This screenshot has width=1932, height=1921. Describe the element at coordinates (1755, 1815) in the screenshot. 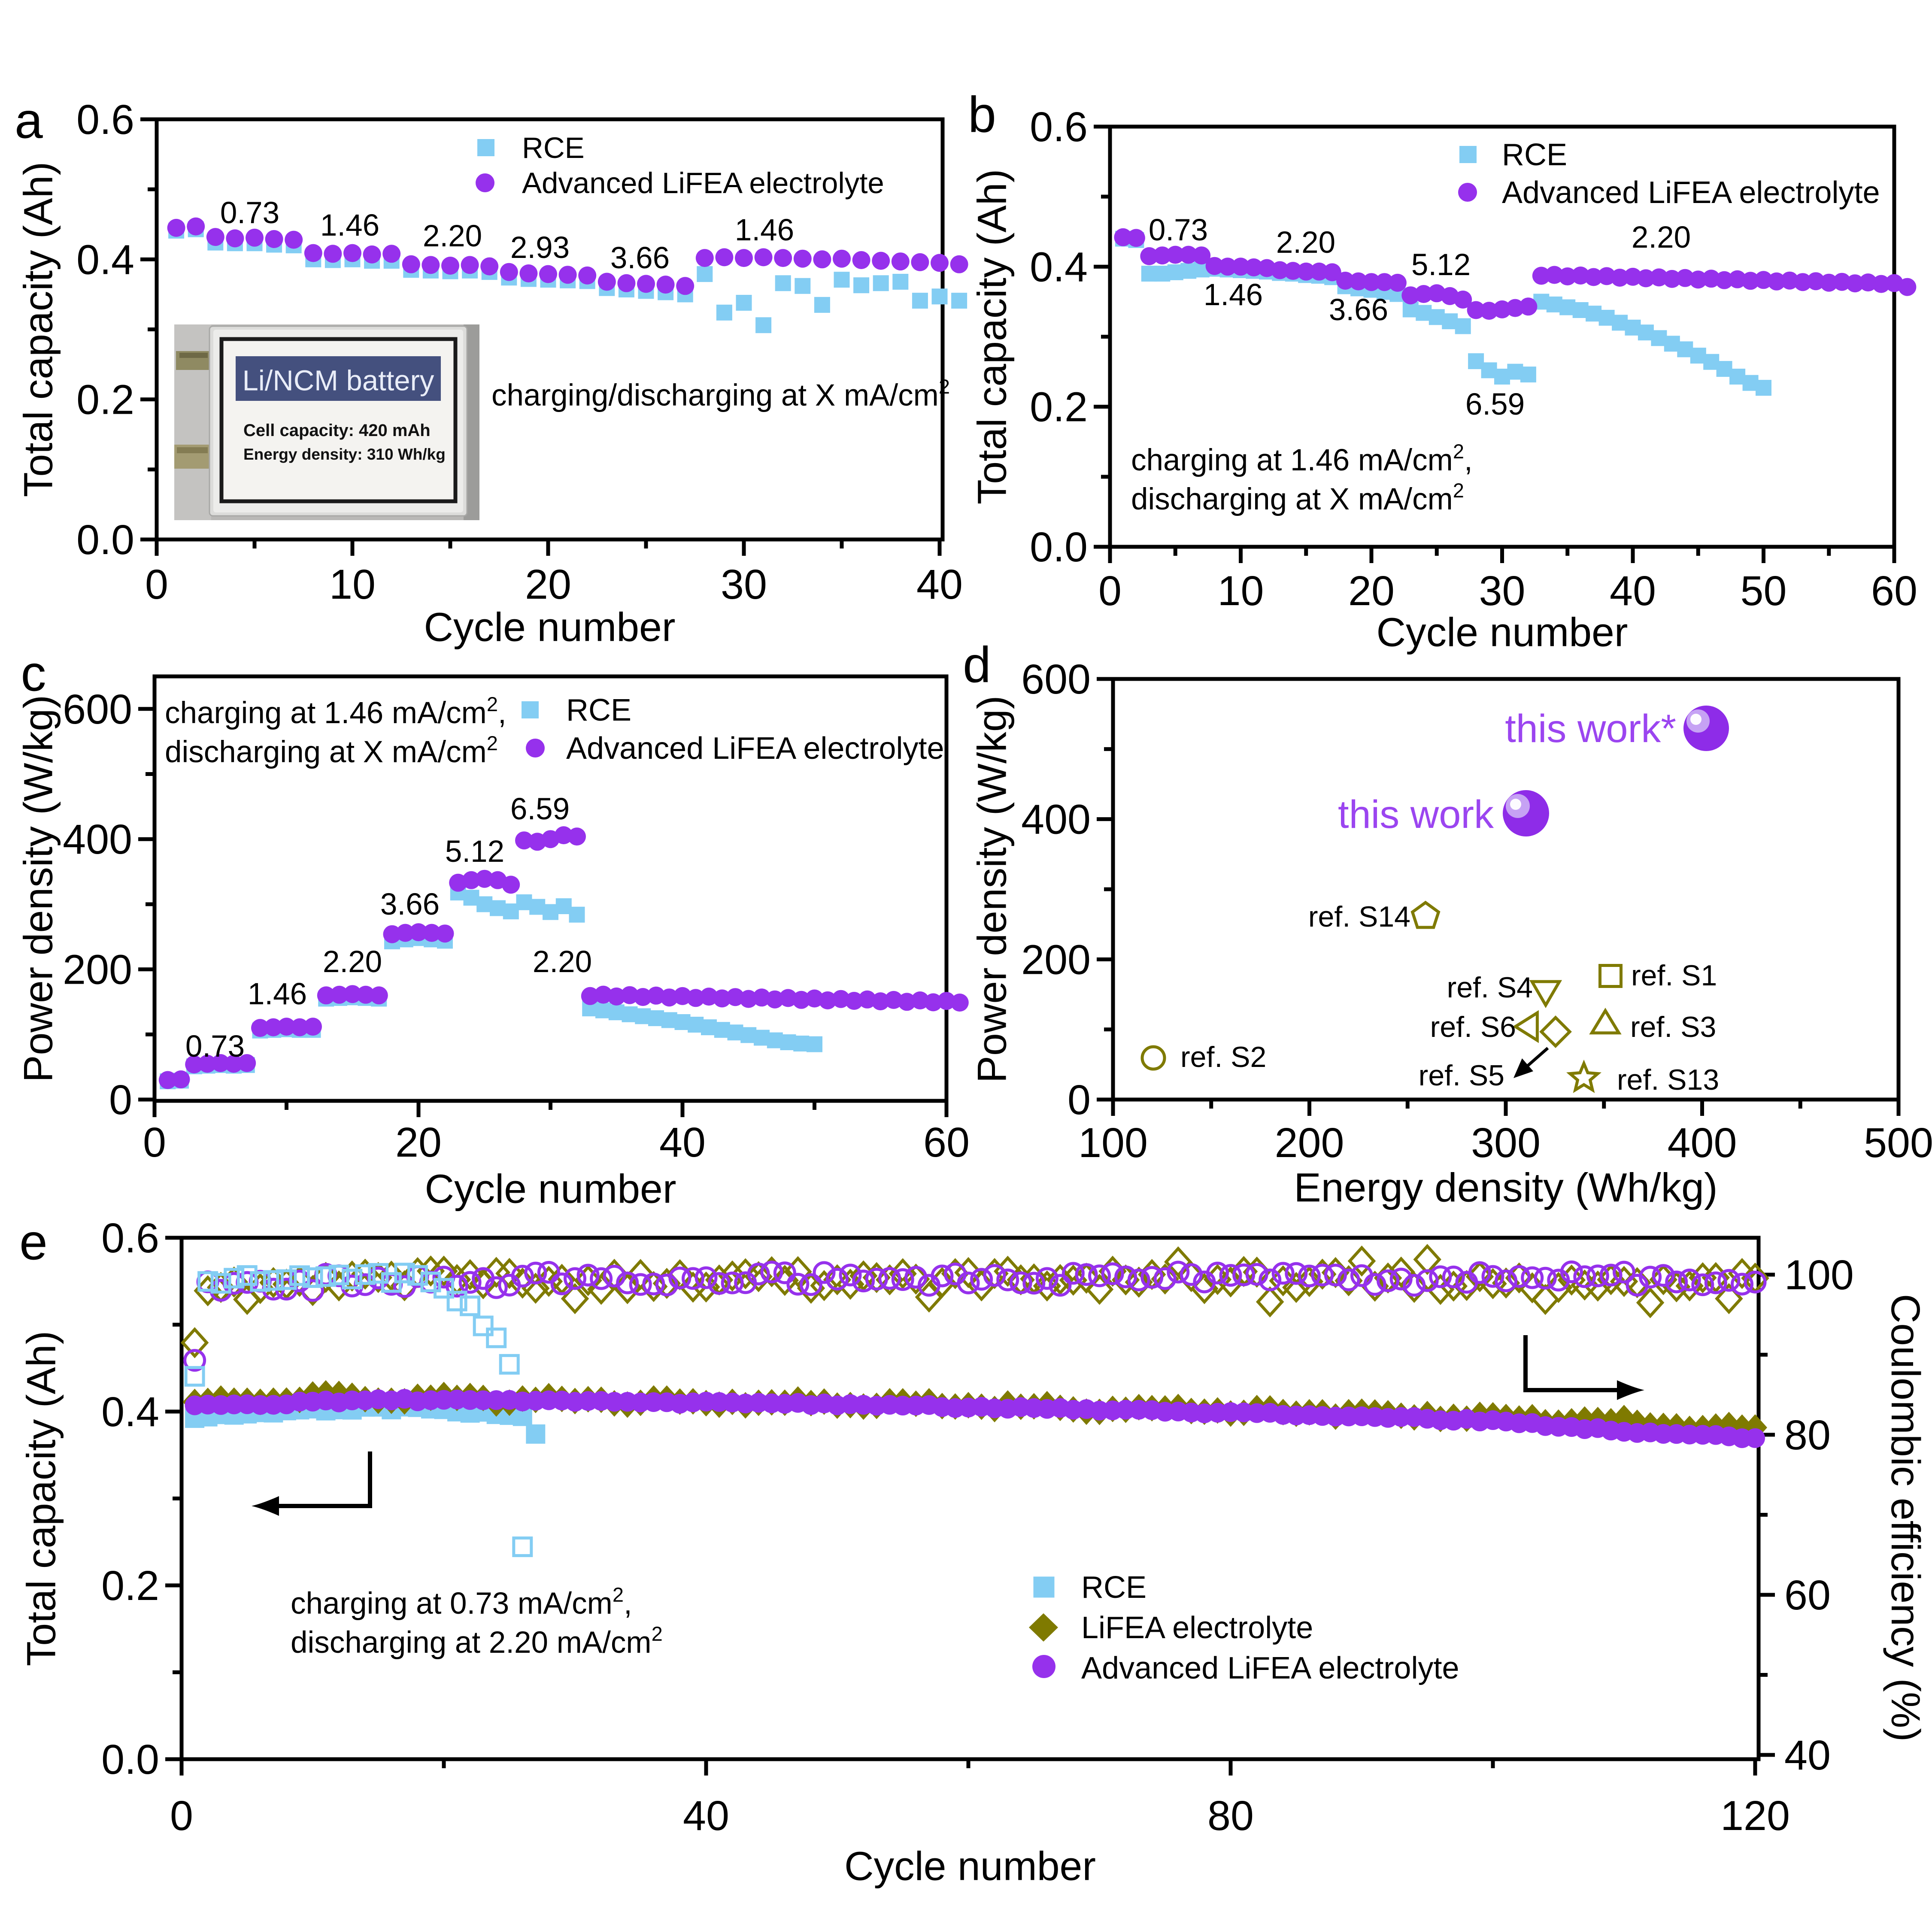

I see `svg-text: 120` at that location.